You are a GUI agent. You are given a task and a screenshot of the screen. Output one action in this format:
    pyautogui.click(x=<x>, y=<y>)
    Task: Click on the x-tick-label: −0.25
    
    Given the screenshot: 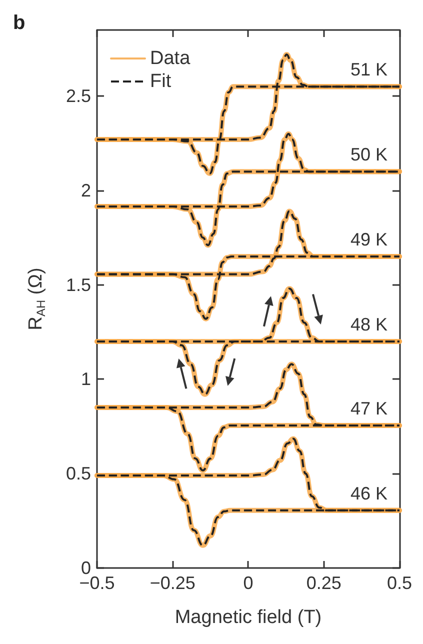 What is the action you would take?
    pyautogui.click(x=173, y=583)
    